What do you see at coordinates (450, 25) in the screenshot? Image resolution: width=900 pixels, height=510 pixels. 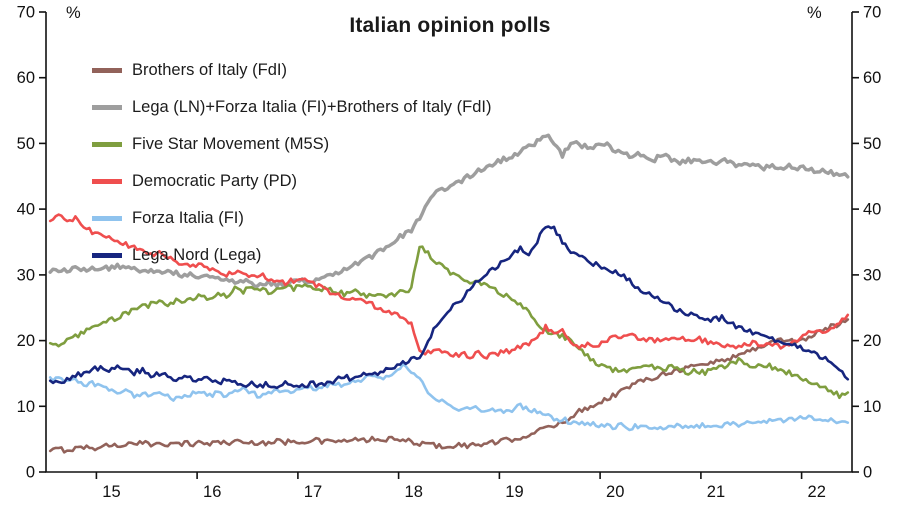 I see `chart-title: Italian opinion polls` at bounding box center [450, 25].